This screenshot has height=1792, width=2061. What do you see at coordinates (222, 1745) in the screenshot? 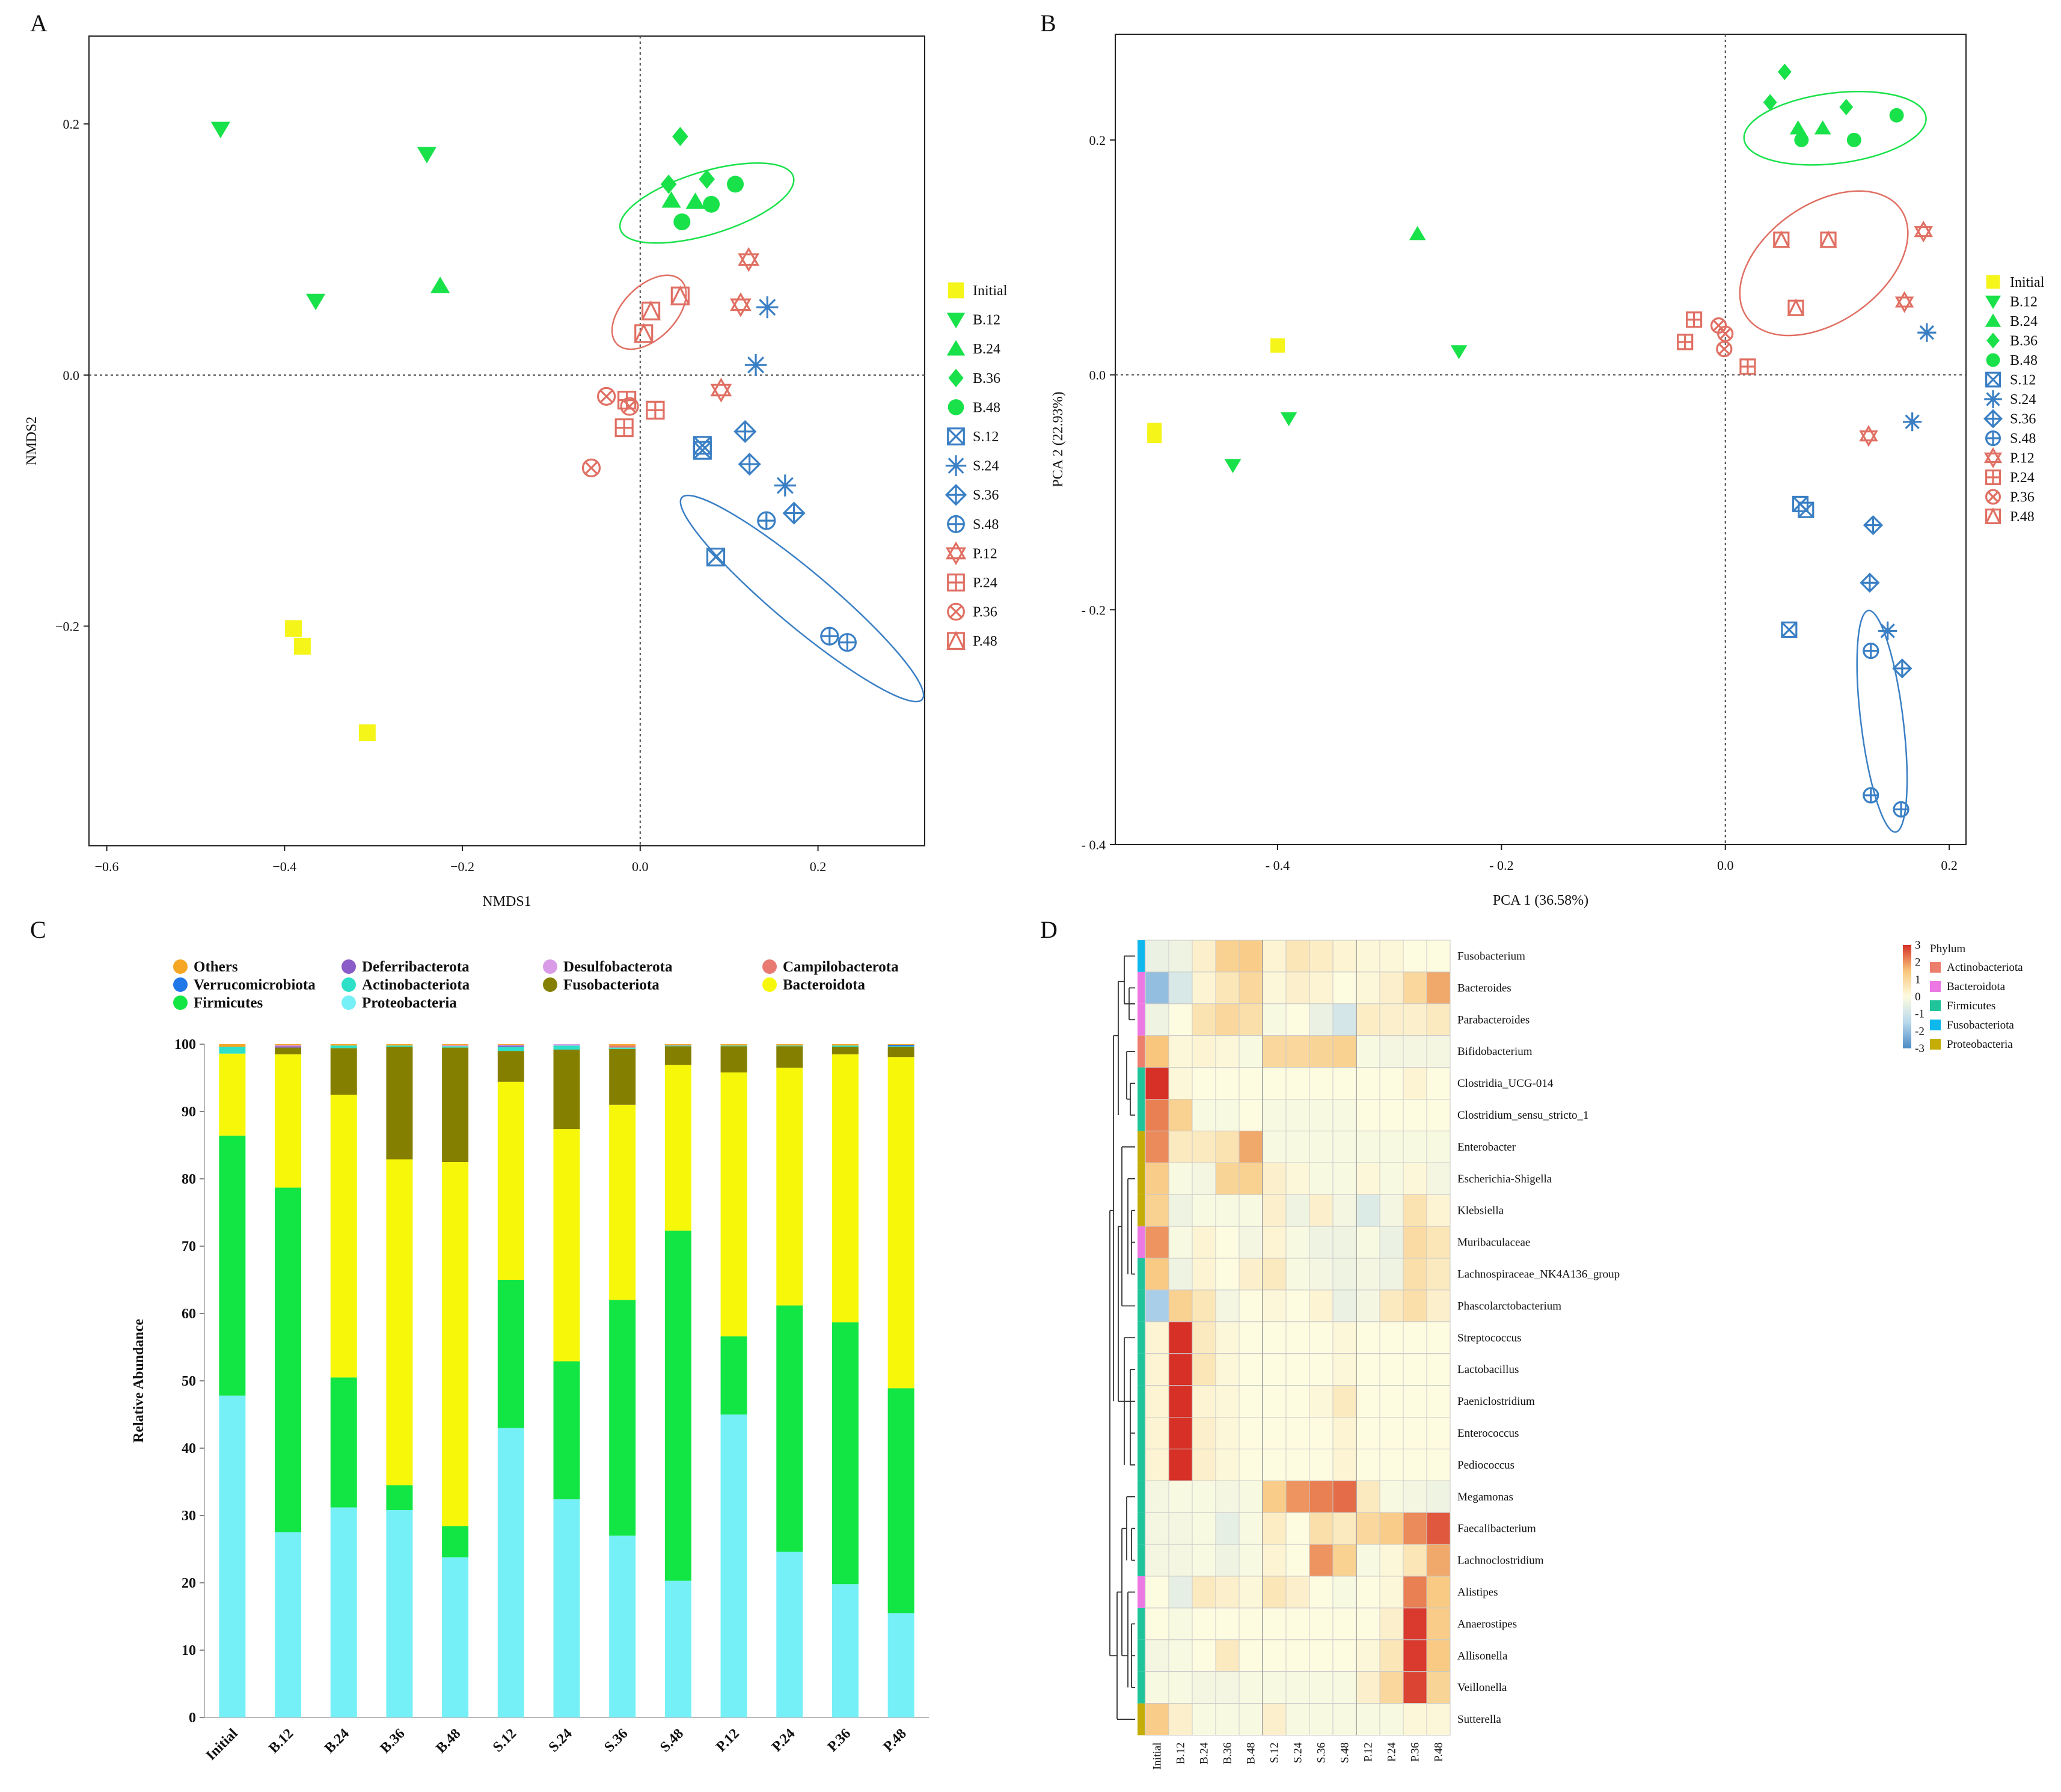
I see `x-category-label: Initial` at bounding box center [222, 1745].